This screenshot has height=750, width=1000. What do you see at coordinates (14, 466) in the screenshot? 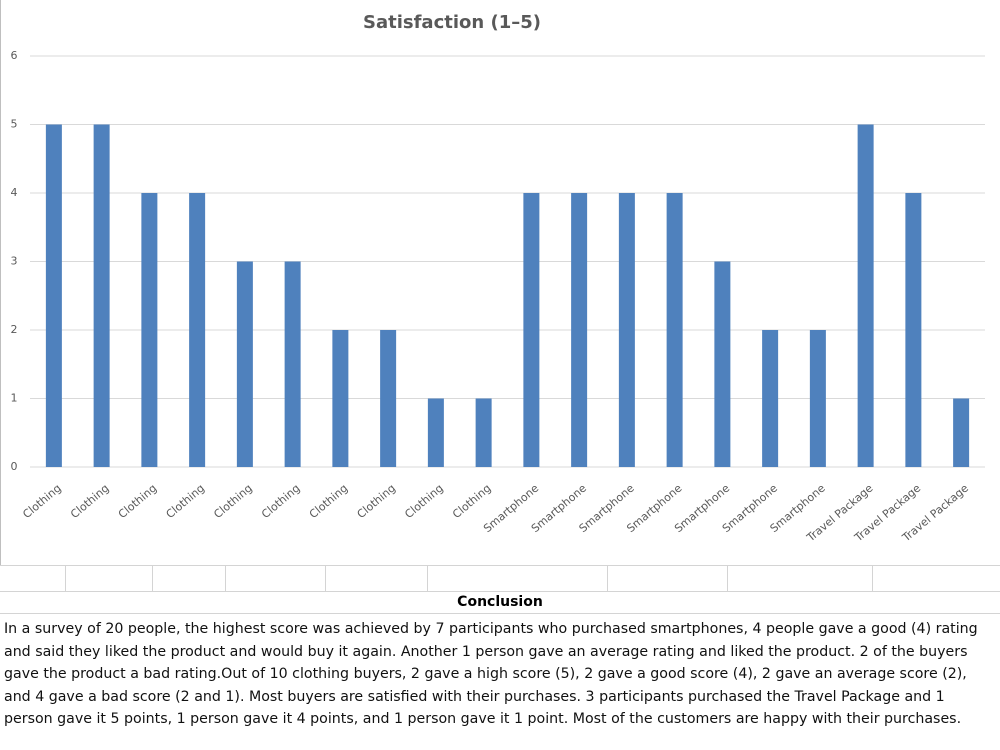
I see `y-tick-label: 0` at bounding box center [14, 466].